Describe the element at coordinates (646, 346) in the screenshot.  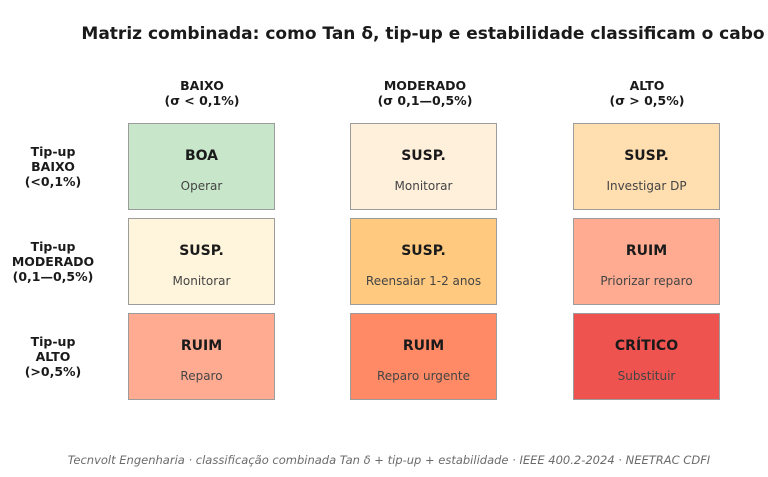
I see `cell-classification: CRÍTICO` at that location.